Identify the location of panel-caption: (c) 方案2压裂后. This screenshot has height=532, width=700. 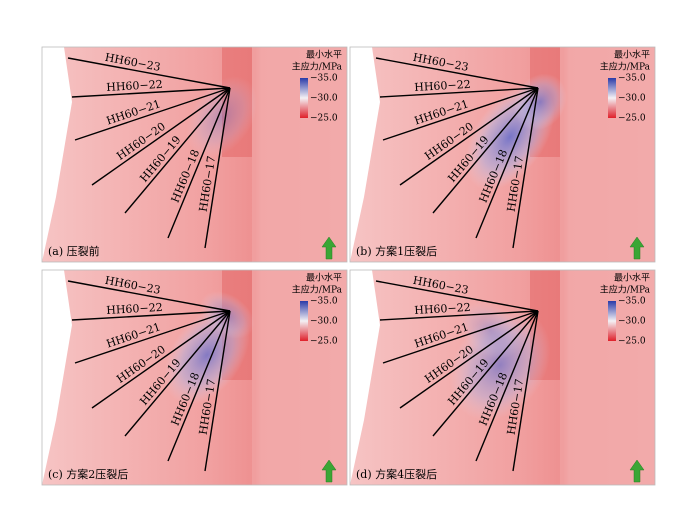
(88, 474).